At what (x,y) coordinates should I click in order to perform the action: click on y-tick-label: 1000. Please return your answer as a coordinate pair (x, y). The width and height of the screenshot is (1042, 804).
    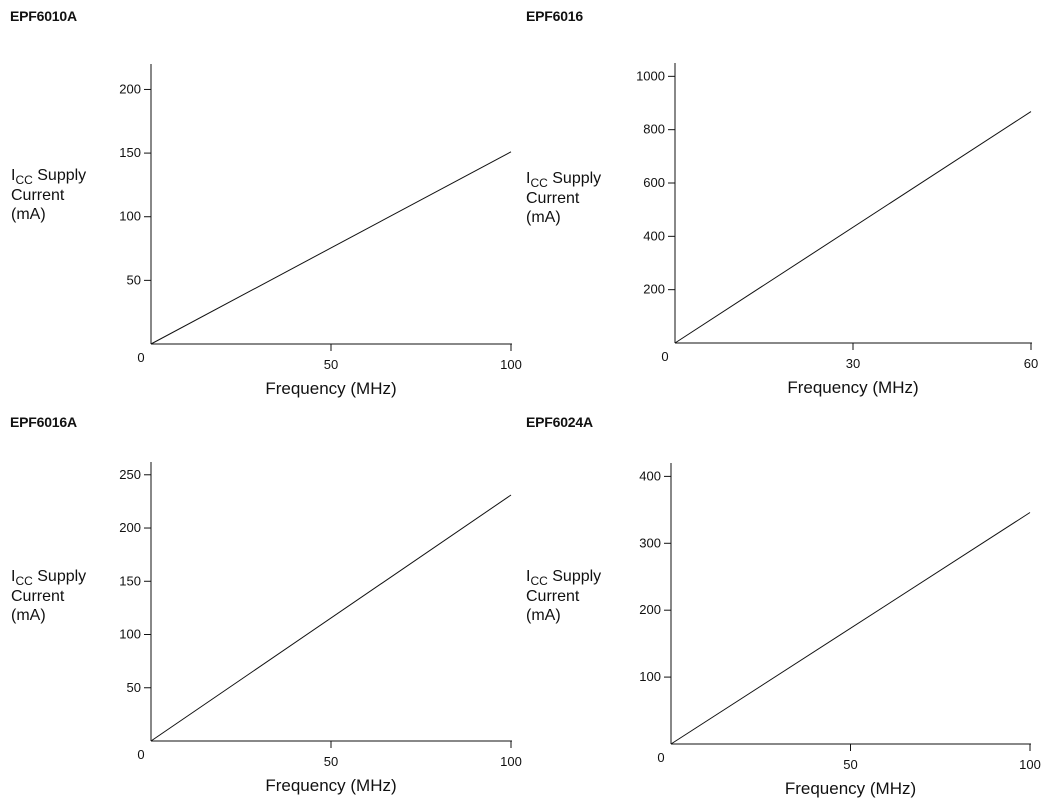
    Looking at the image, I should click on (650, 75).